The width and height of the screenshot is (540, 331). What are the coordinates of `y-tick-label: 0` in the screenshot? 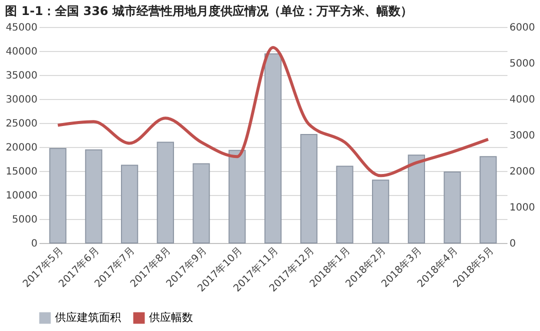 It's located at (34, 244).